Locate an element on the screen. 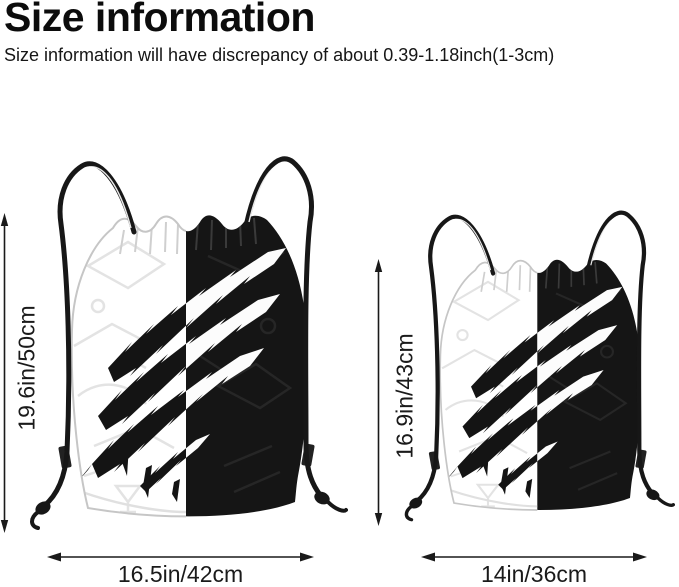 The height and width of the screenshot is (587, 679). height-dimension-label-large: 19.6in/50cm is located at coordinates (26, 368).